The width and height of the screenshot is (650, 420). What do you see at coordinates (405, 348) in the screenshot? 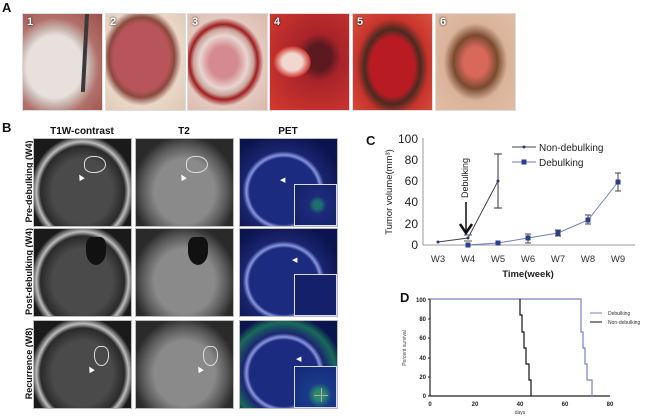
I see `svg-text: Percent survival` at bounding box center [405, 348].